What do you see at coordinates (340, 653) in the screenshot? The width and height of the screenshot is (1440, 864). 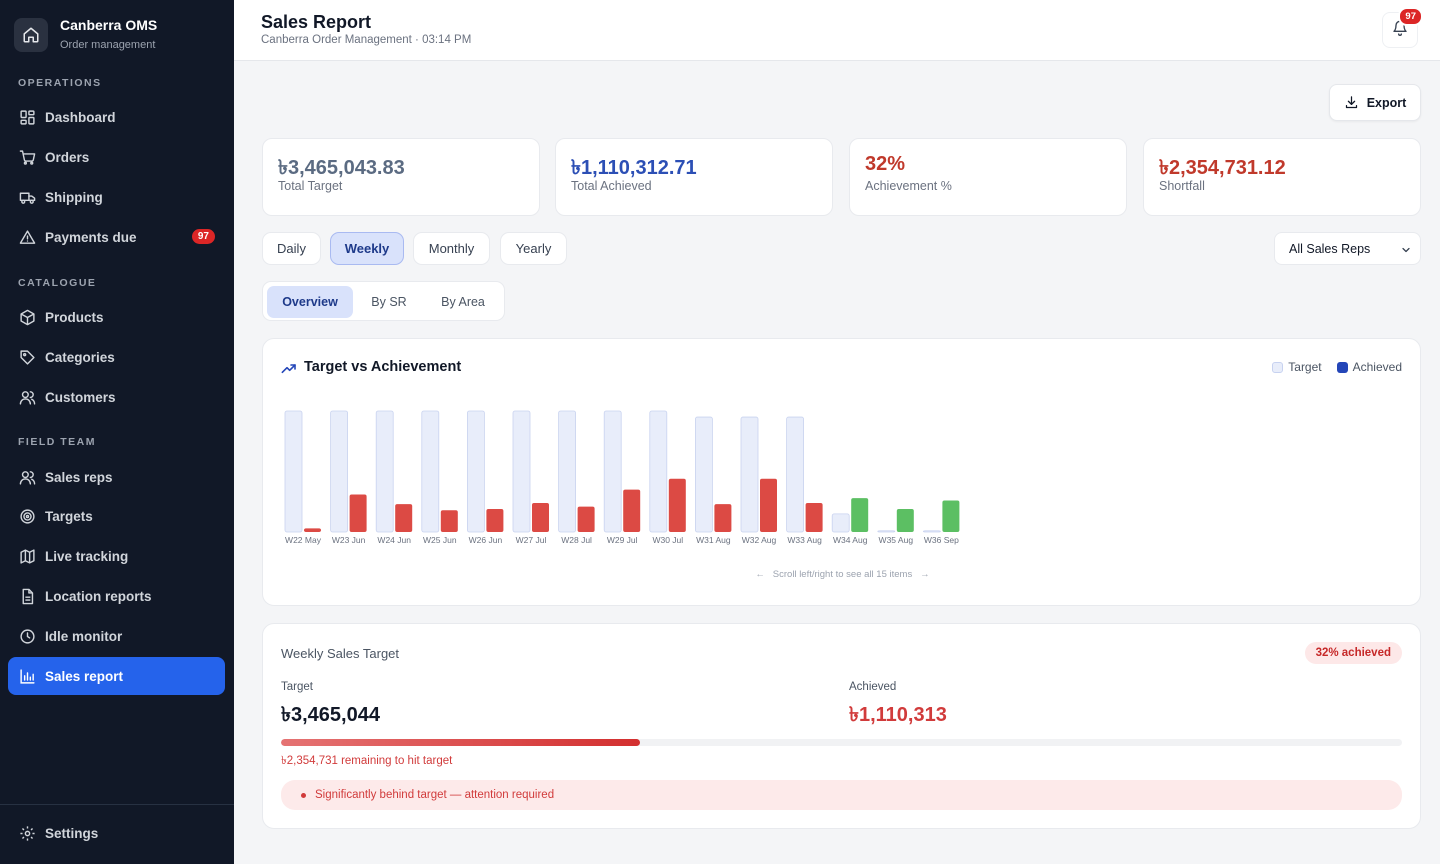 I see `weekly-target-title: Weekly Sales Target` at bounding box center [340, 653].